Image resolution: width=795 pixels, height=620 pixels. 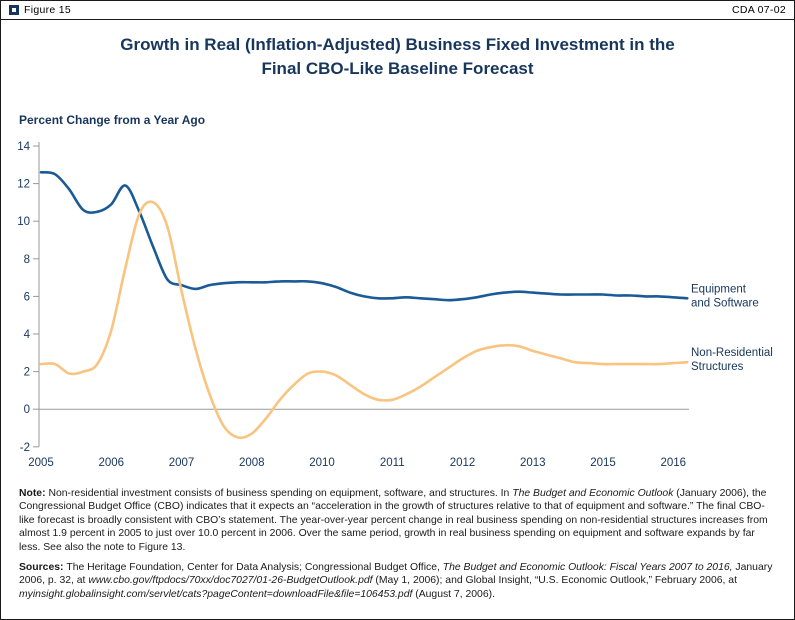 What do you see at coordinates (717, 367) in the screenshot?
I see `legend-label-non-residential-structures: Structures` at bounding box center [717, 367].